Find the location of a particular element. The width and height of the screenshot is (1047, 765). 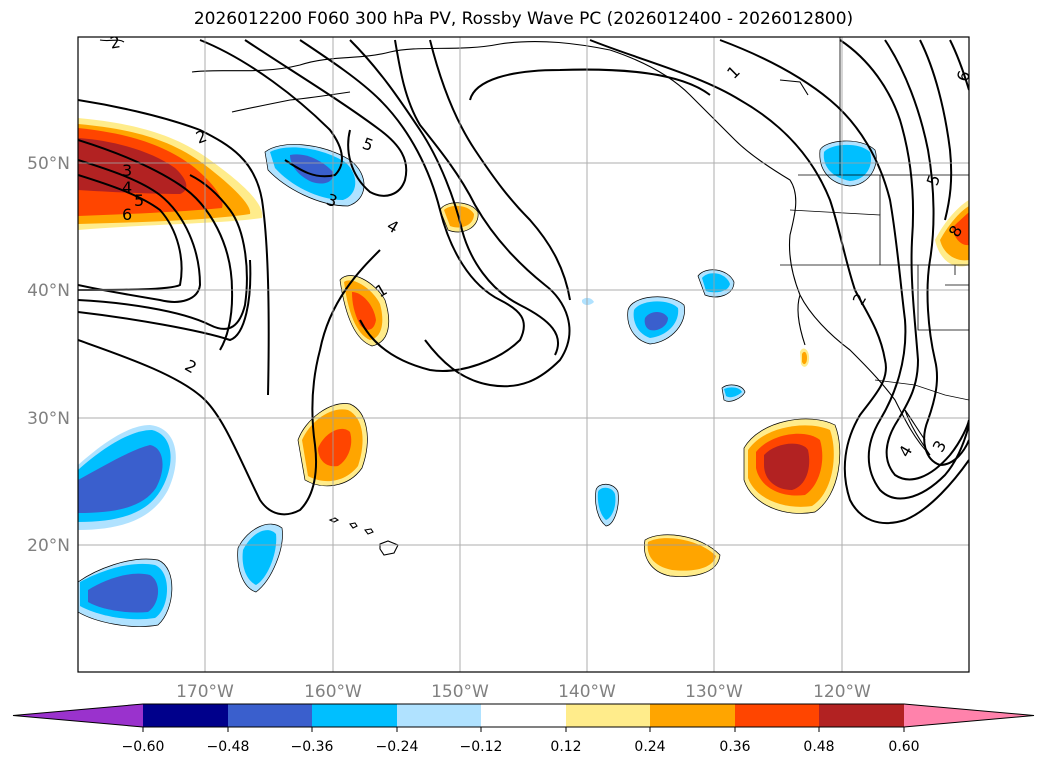

lat-label-50n: 50°N is located at coordinates (48, 164).